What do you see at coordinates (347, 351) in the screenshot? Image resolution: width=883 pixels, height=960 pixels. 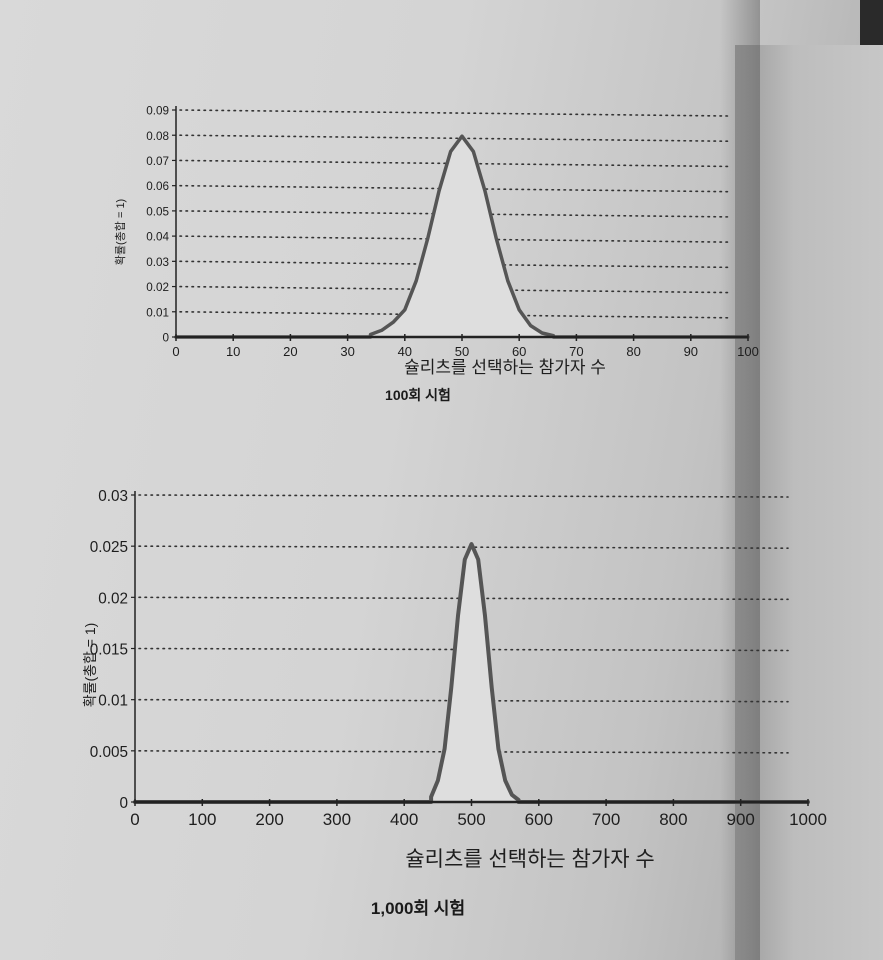 I see `x-tick-label: 30` at bounding box center [347, 351].